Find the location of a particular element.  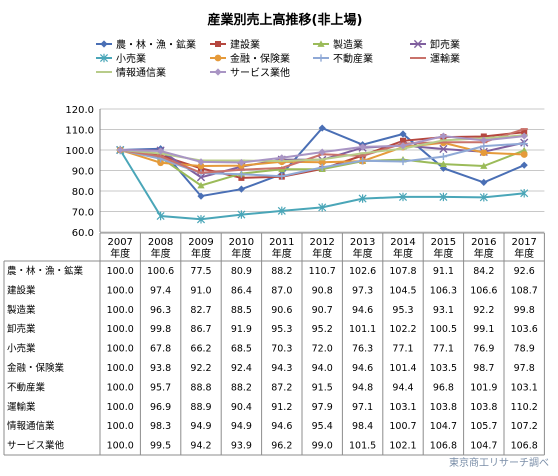

table-cell: 95.3 is located at coordinates (281, 329).